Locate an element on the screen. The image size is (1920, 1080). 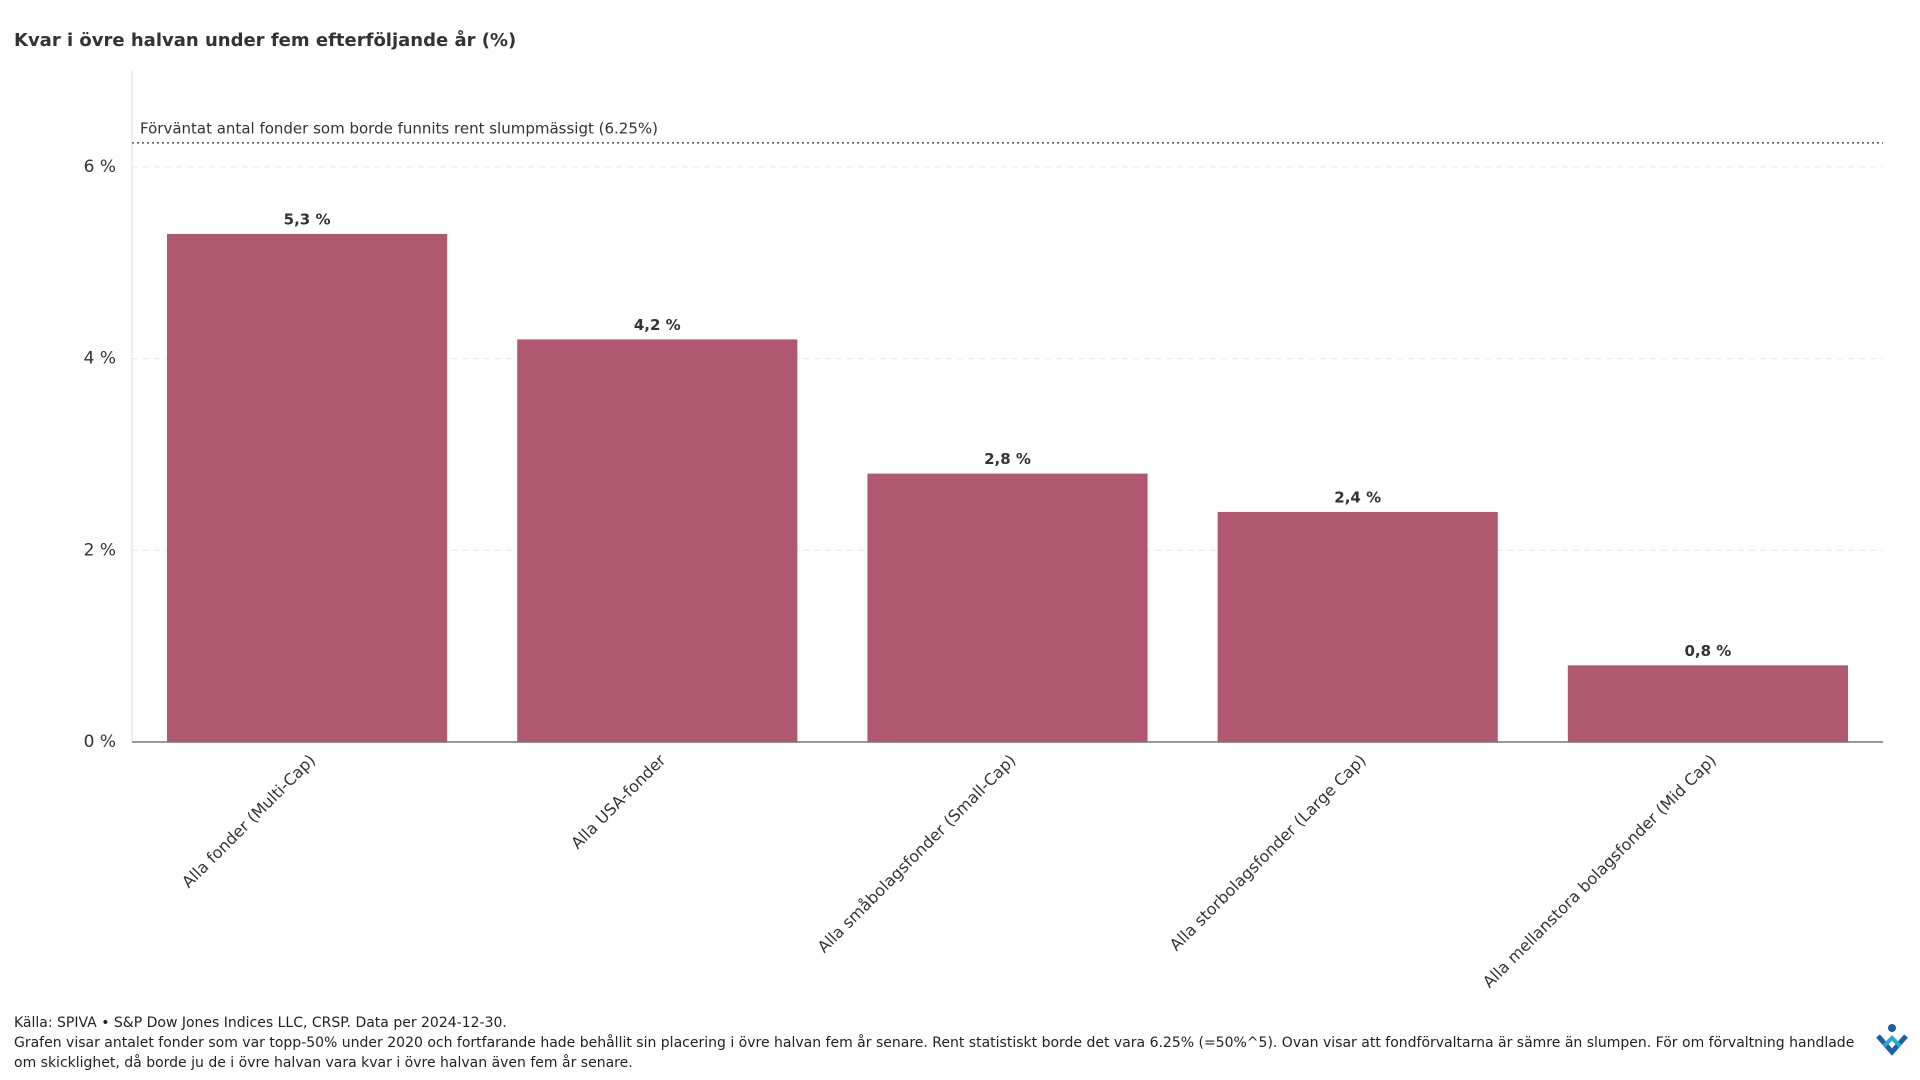
x-tick-label: Alla USA-fonder is located at coordinates (618, 801).